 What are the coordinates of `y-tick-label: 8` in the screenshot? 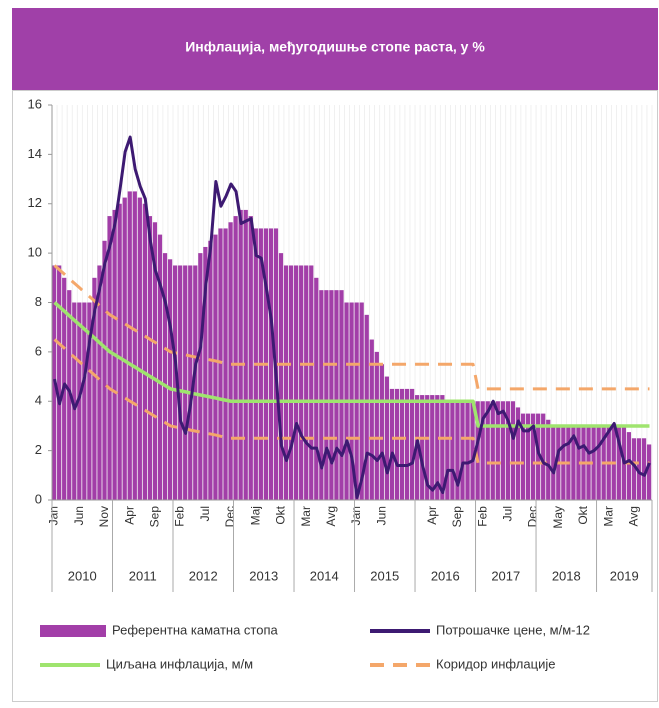 It's located at (38, 301).